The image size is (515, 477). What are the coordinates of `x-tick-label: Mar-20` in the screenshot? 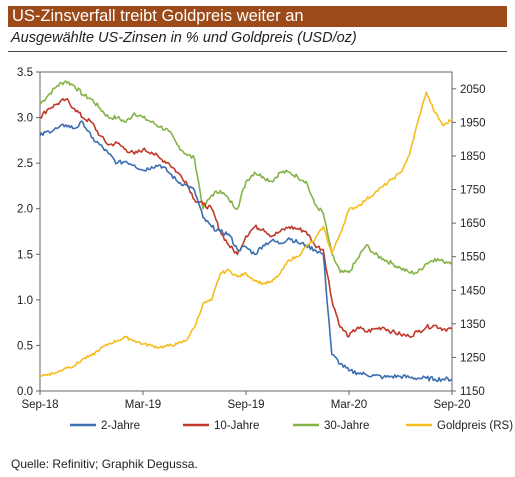 It's located at (349, 405).